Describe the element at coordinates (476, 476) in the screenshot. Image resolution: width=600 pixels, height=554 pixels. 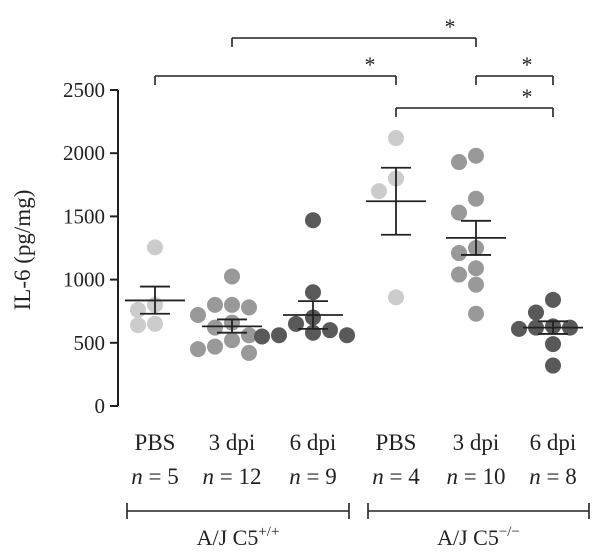
I see `n-count-label: n = 10` at that location.